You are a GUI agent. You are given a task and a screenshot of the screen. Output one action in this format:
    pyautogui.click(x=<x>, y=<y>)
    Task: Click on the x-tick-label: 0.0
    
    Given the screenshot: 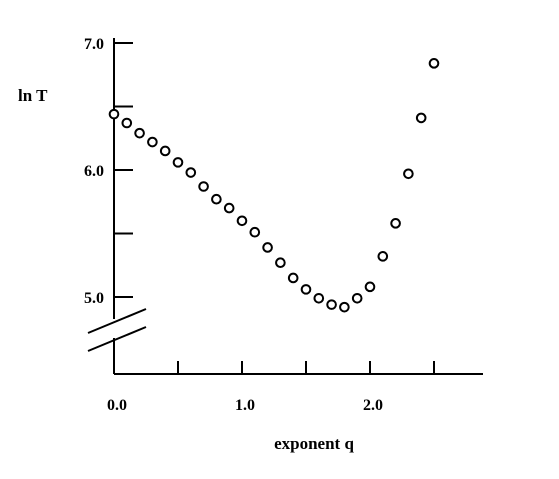 What is the action you would take?
    pyautogui.click(x=117, y=405)
    